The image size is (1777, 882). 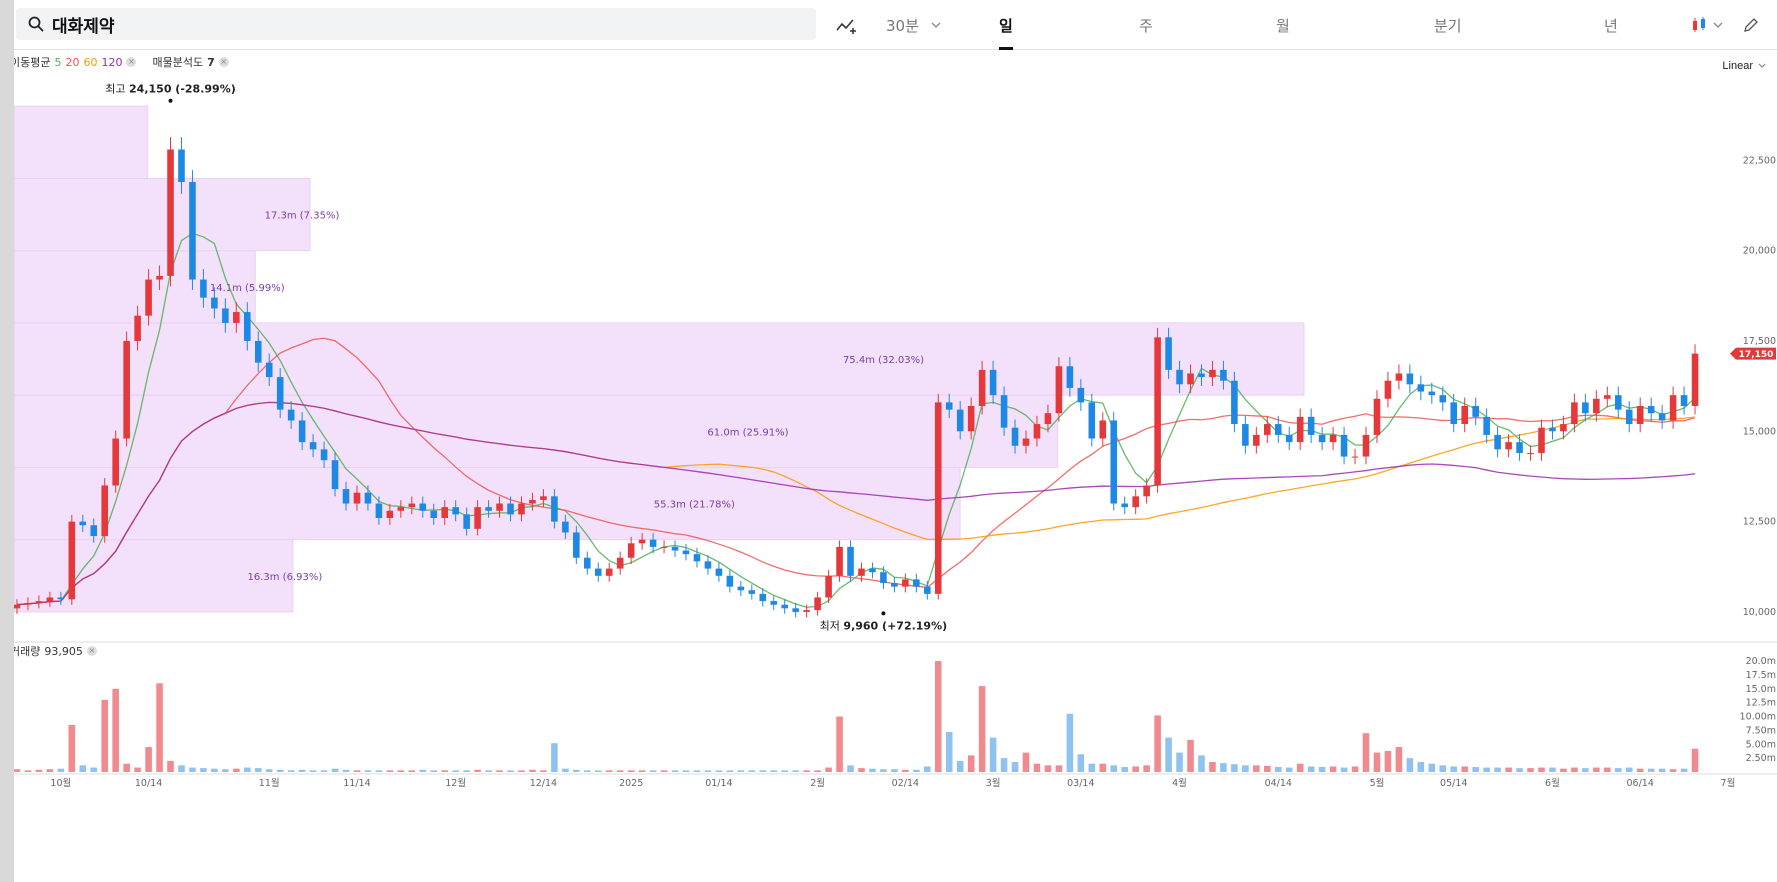 What do you see at coordinates (1611, 25) in the screenshot?
I see `tab-year: 년` at bounding box center [1611, 25].